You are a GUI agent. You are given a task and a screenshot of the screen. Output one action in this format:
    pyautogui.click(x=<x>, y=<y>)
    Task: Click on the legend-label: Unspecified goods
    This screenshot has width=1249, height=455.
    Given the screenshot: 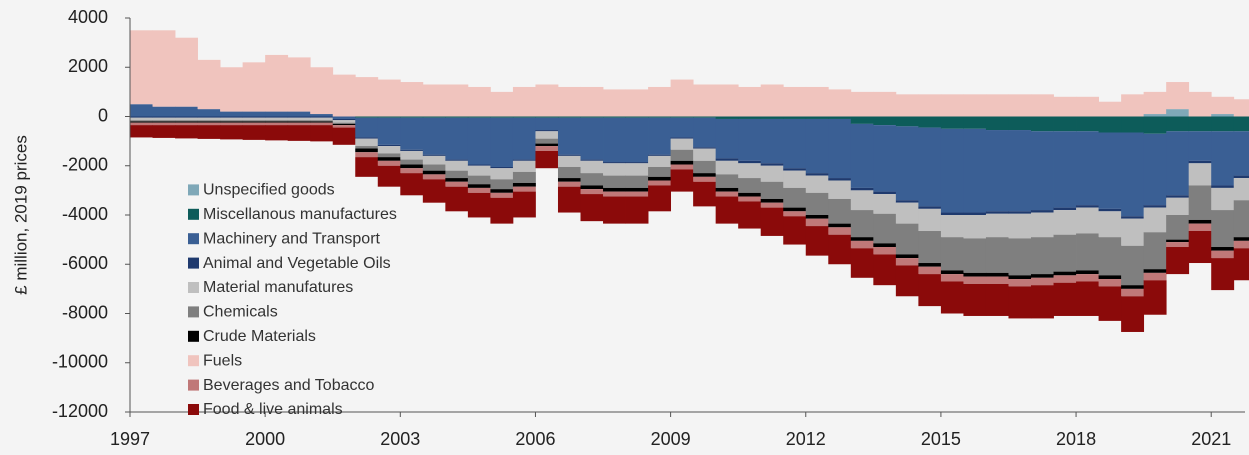 What is the action you would take?
    pyautogui.click(x=269, y=190)
    